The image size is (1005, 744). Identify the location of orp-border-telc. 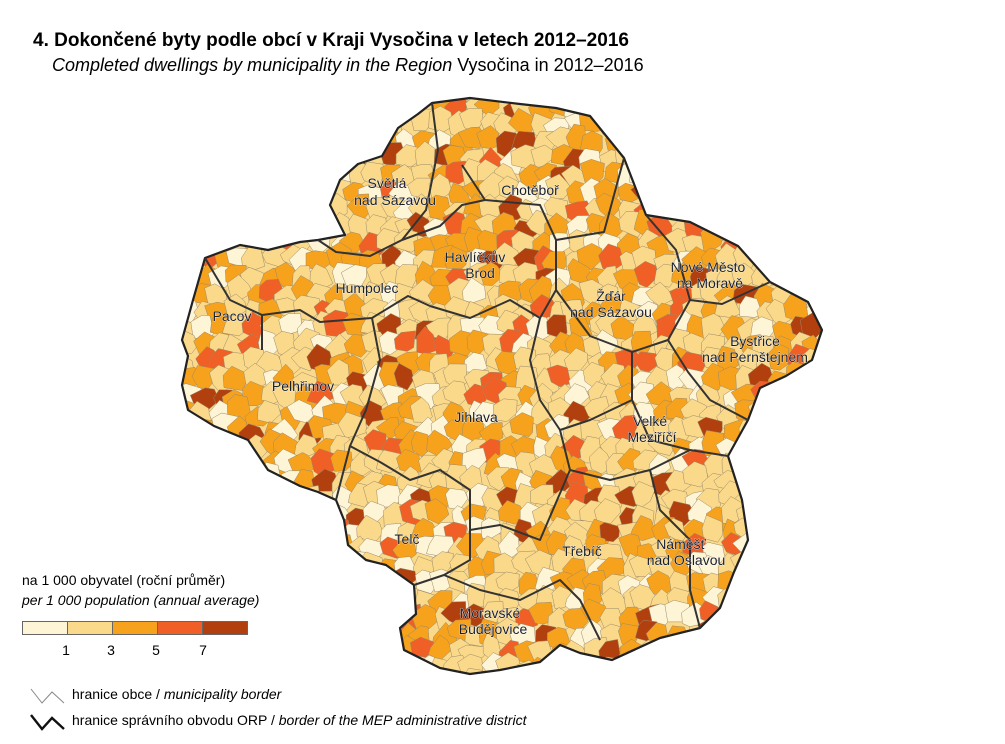
(442, 558).